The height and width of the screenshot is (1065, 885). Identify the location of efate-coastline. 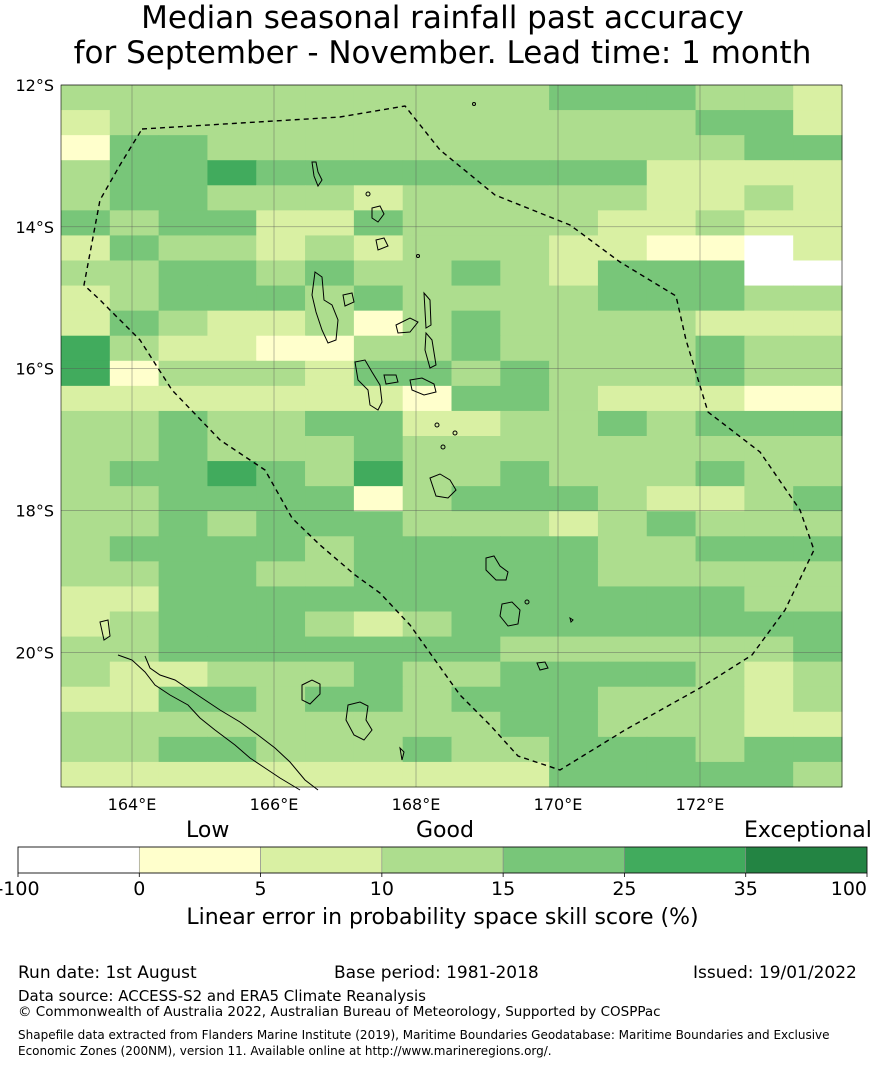
(443, 486).